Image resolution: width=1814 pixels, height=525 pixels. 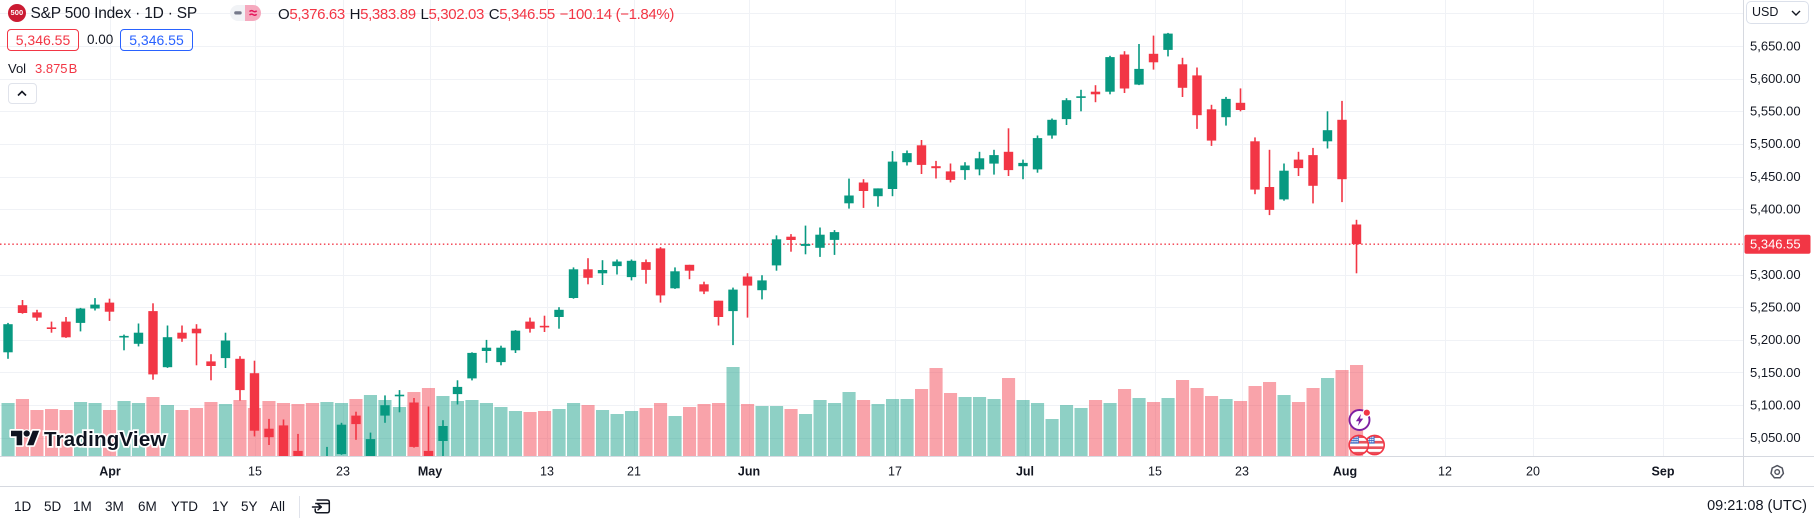 What do you see at coordinates (1775, 339) in the screenshot?
I see `svg-text: 5,200.00` at bounding box center [1775, 339].